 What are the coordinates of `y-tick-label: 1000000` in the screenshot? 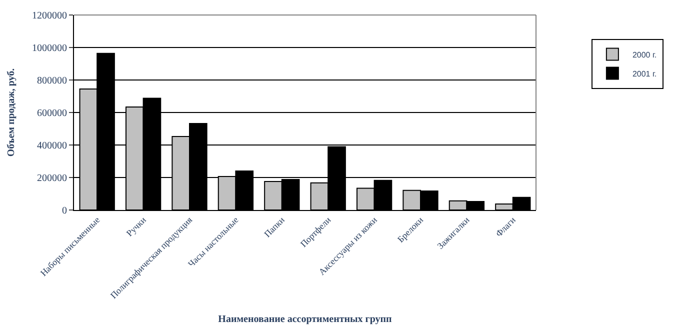 It's located at (49, 48).